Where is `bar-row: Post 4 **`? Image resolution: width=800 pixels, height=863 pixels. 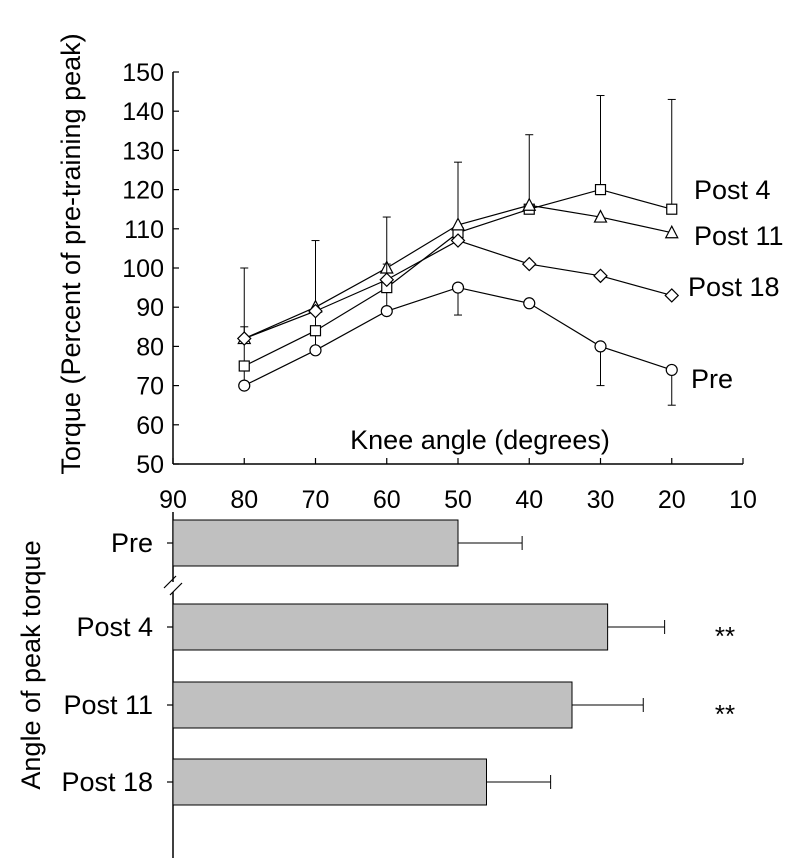
bar-row: Post 4 ** is located at coordinates (405, 627).